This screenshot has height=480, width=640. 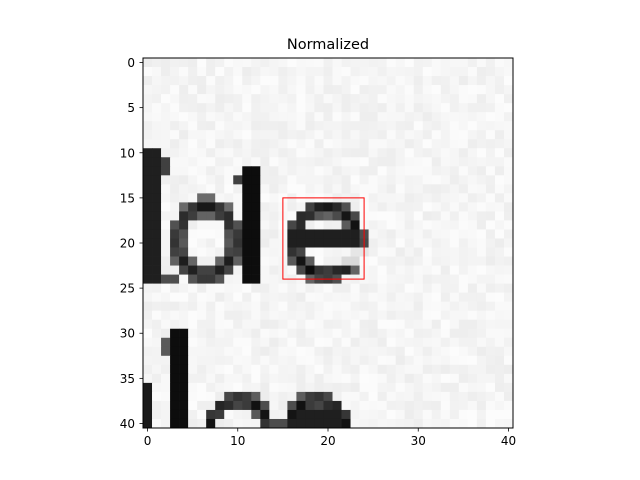 What do you see at coordinates (148, 441) in the screenshot?
I see `x-tick-label: 0` at bounding box center [148, 441].